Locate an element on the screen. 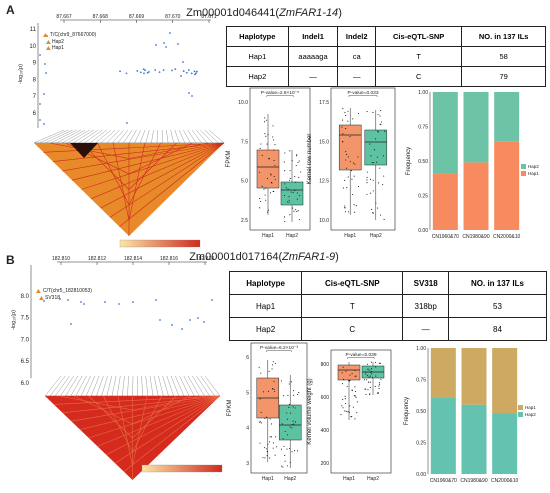 This screenshot has height=493, width=550. y-tick-label: 3 is located at coordinates (247, 464).